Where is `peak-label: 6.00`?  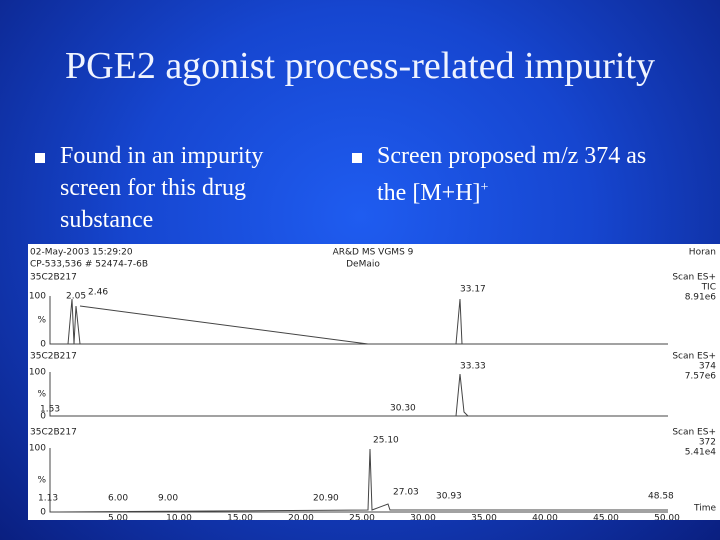 peak-label: 6.00 is located at coordinates (118, 499).